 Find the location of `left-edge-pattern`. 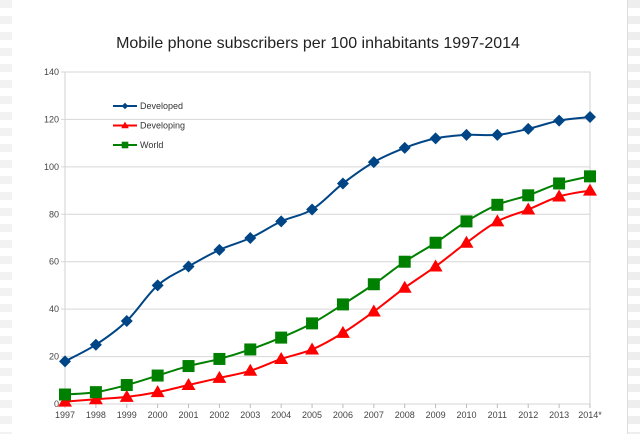

left-edge-pattern is located at coordinates (6, 217).